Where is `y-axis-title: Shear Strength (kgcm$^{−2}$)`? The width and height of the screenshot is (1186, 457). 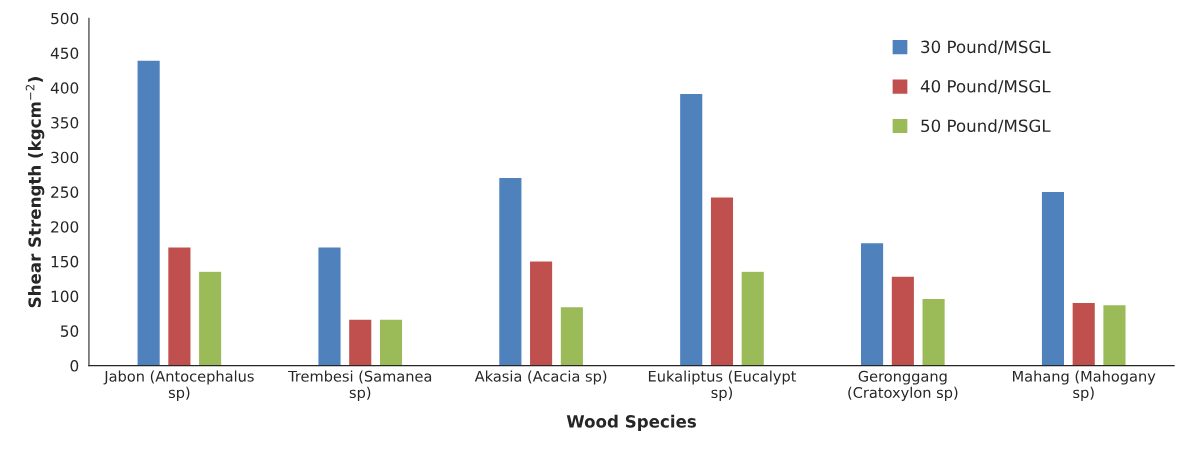
y-axis-title: Shear Strength (kgcm$^{−2}$) is located at coordinates (35, 192).